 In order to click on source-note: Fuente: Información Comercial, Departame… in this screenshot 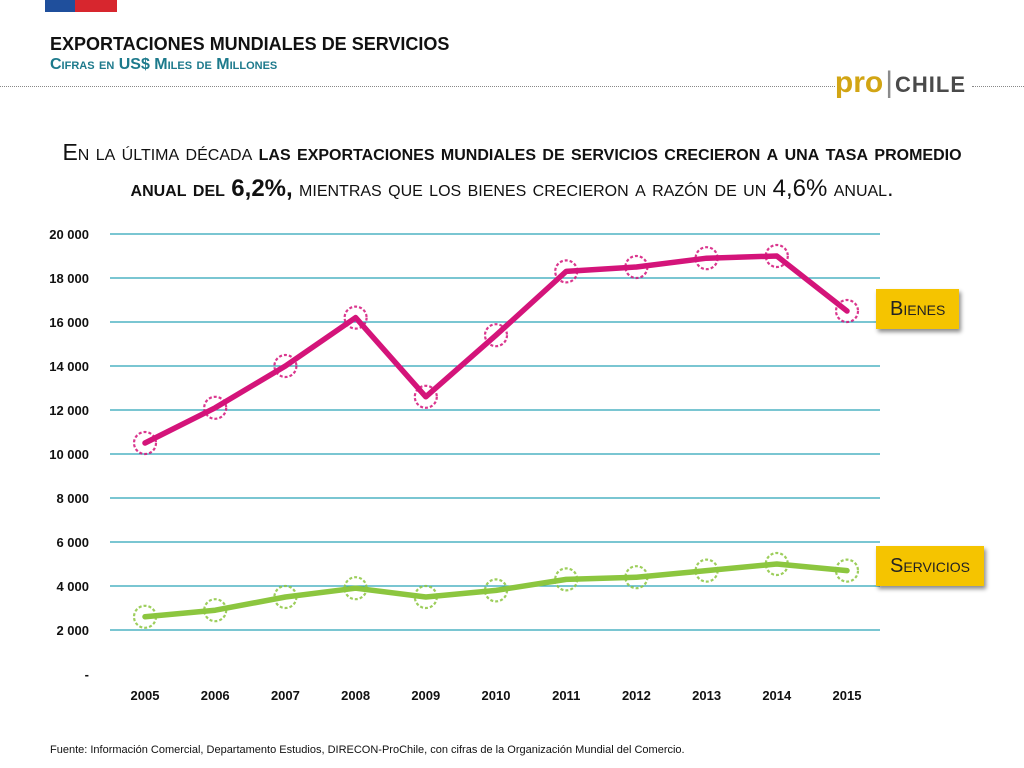, I will do `click(367, 750)`.